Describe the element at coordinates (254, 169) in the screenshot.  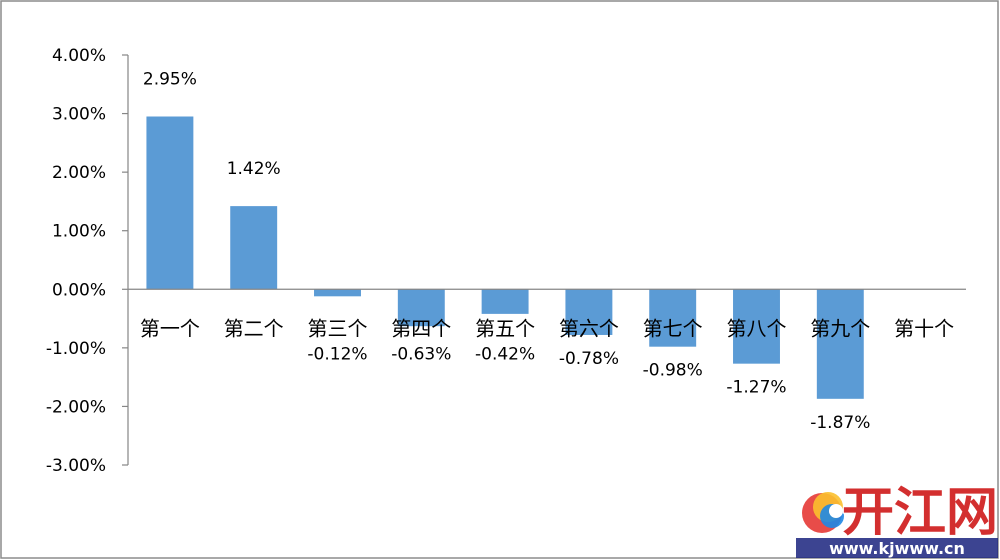
I see `data-label: 1.42%` at that location.